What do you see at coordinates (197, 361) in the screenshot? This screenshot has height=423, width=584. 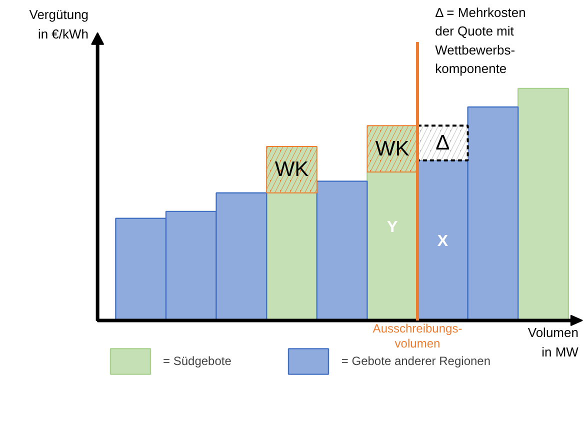 I see `legend-label: = Südgebote` at bounding box center [197, 361].